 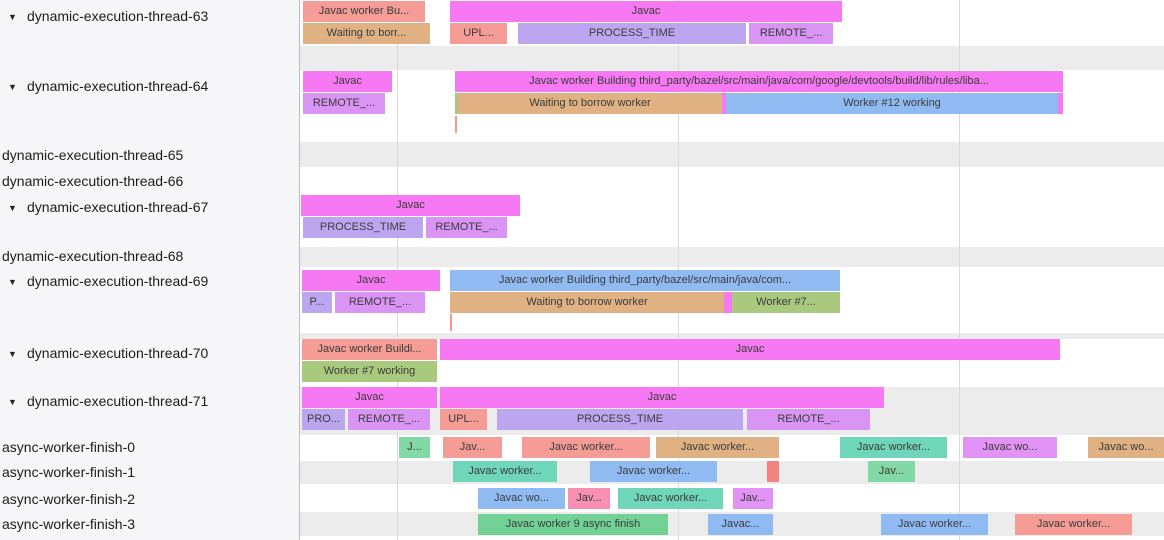 I want to click on thread-row-label: dynamic-execution-thread-66, so click(x=93, y=181).